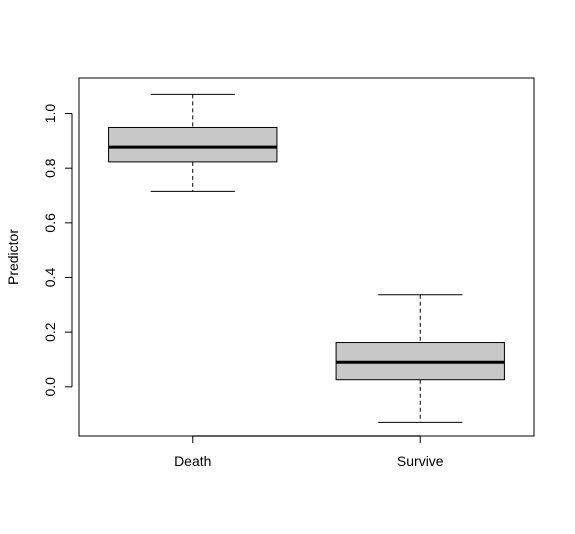  I want to click on y-axis-title: Predictor, so click(13, 257).